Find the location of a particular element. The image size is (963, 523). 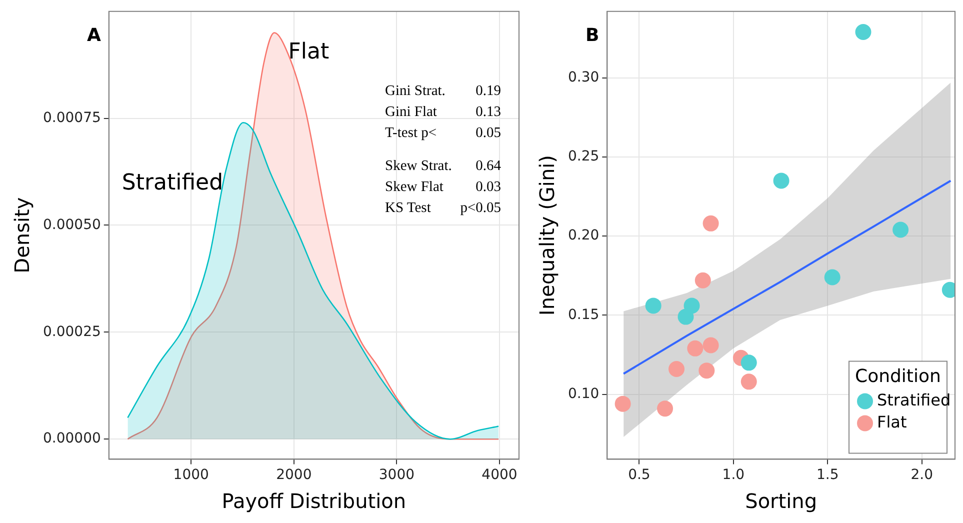

text: Gini Strat. 0.19 Gini Flat 0.13 T-test p< 0.05 is located at coordinates (443, 112).